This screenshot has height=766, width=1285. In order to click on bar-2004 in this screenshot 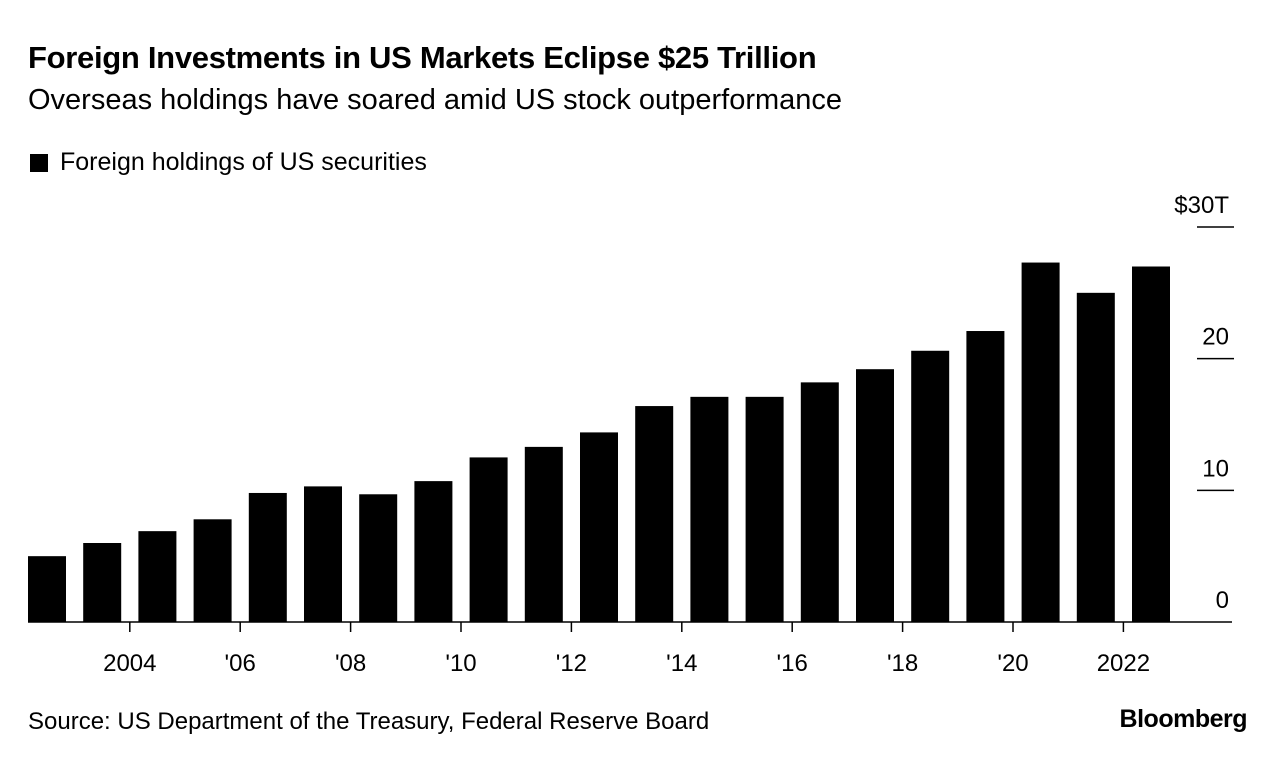, I will do `click(102, 582)`.